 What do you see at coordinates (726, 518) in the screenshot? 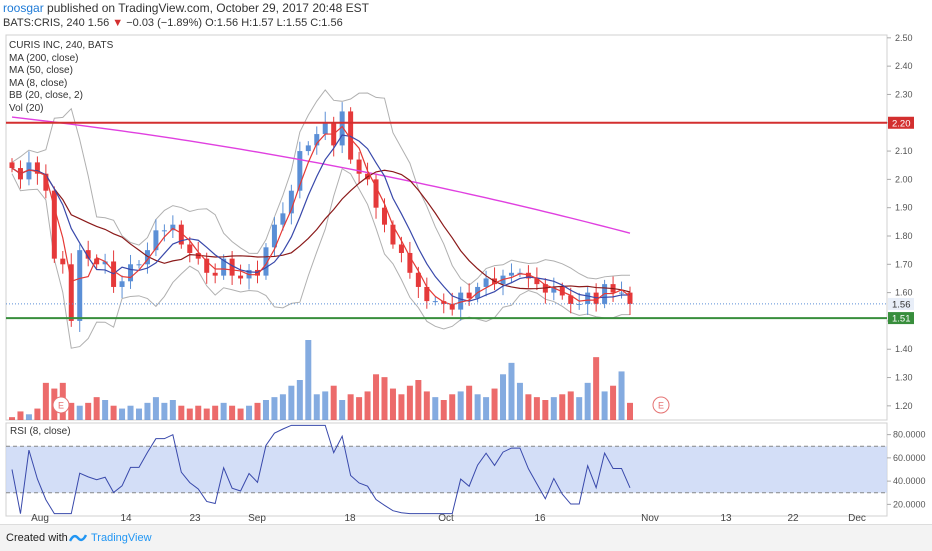
I see `x-tick-label: 13` at bounding box center [726, 518].